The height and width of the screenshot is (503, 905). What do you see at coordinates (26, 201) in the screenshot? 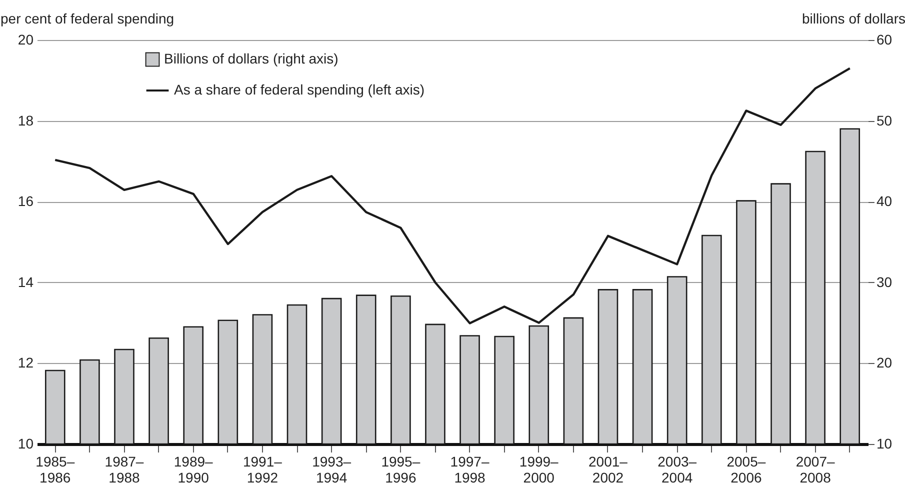
I see `y-tick-label: 16` at bounding box center [26, 201].